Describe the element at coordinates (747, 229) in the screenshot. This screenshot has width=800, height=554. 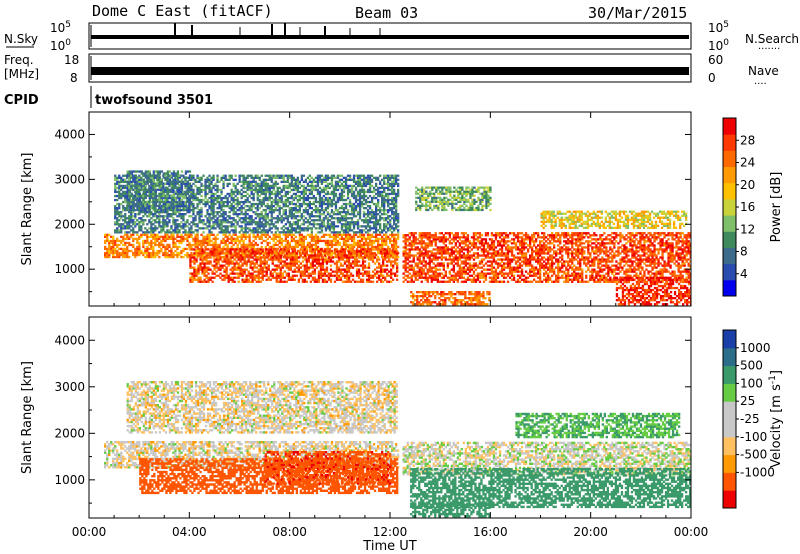
I see `colorbar-tick-label: 12` at that location.